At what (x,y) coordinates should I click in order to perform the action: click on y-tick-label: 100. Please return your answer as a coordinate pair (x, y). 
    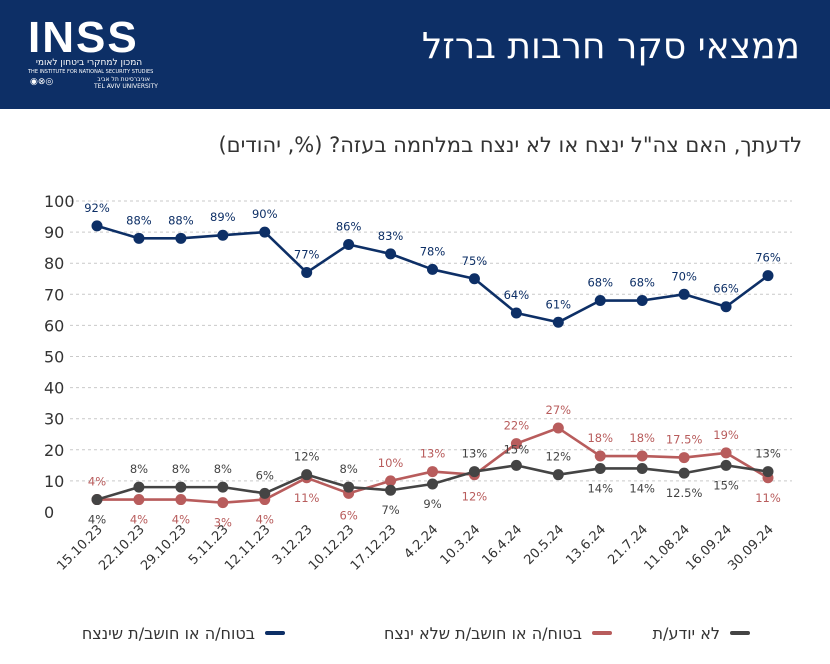
    Looking at the image, I should click on (59, 201).